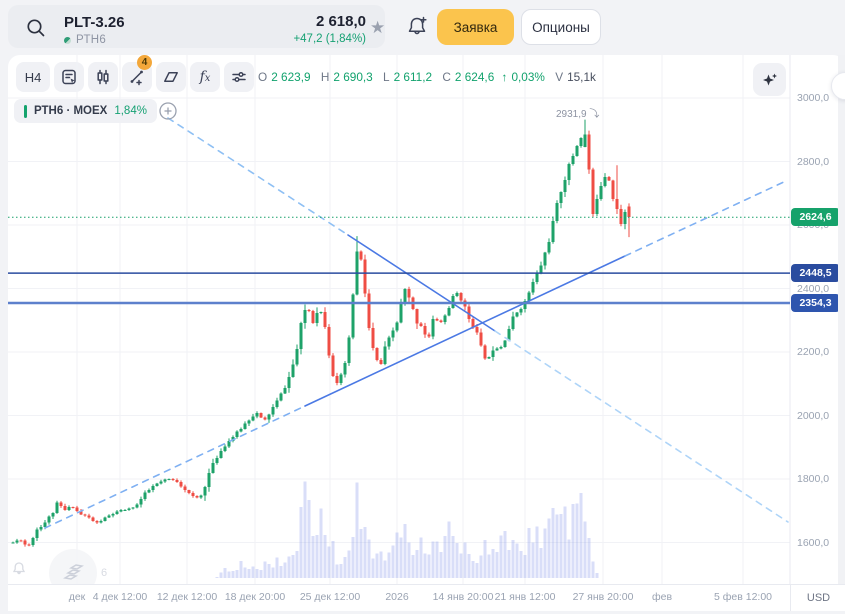  Describe the element at coordinates (36, 28) in the screenshot. I see `search-icon` at that location.